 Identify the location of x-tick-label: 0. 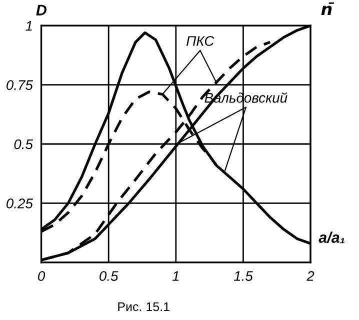
(42, 276).